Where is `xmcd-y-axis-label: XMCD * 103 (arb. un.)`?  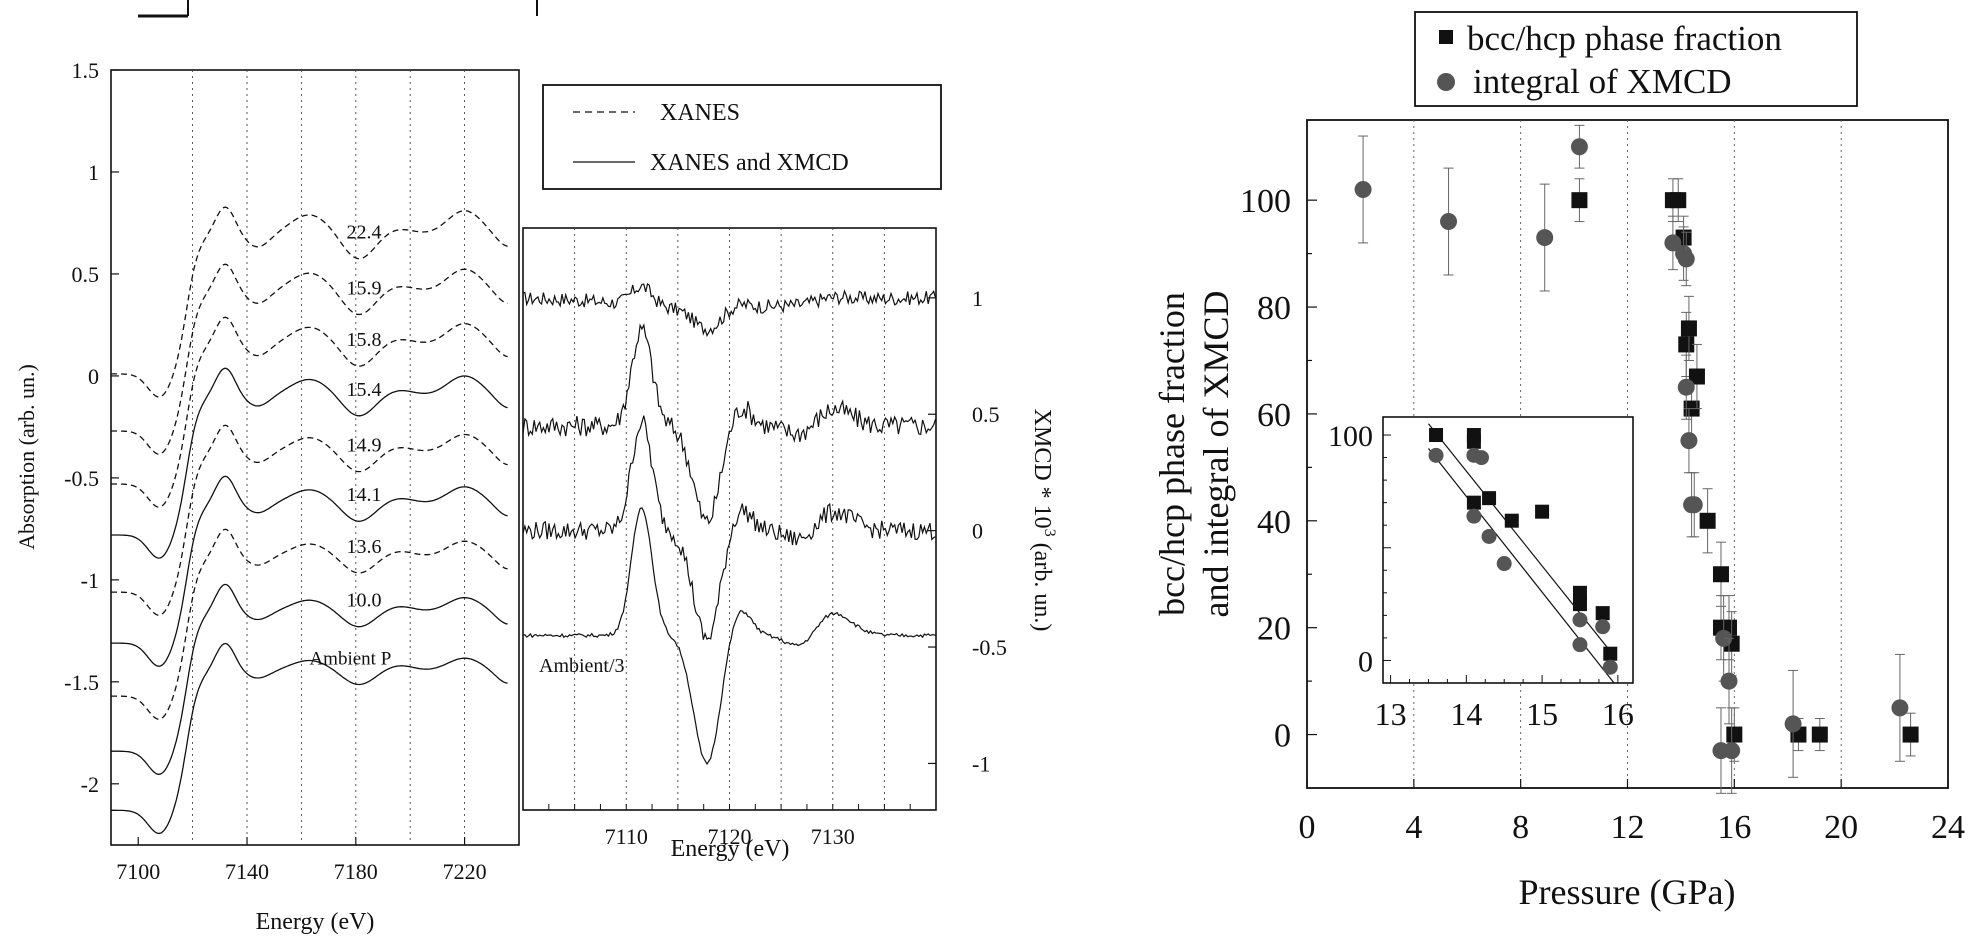
xmcd-y-axis-label: XMCD * 103 (arb. un.) is located at coordinates (1043, 520).